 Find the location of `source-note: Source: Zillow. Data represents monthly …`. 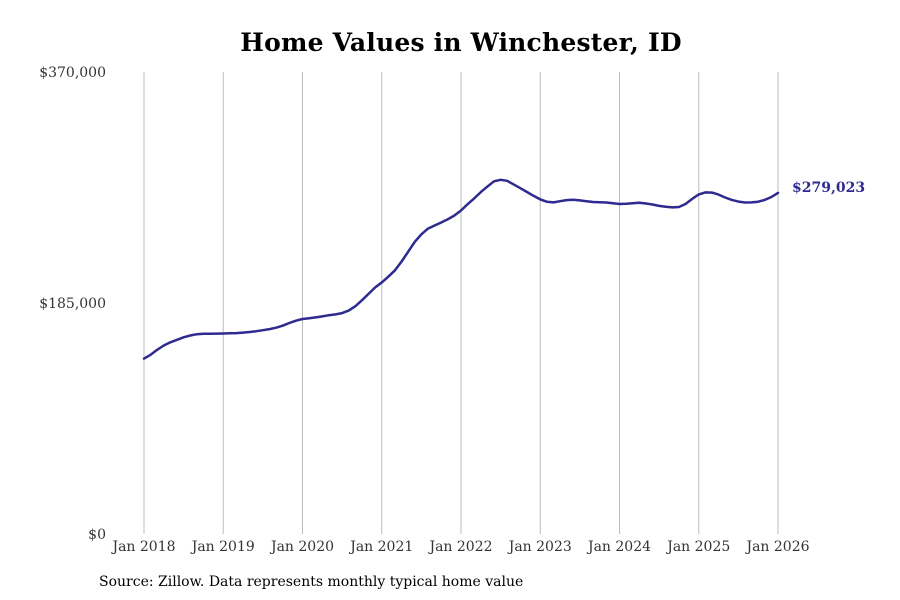

source-note: Source: Zillow. Data represents monthly … is located at coordinates (311, 582).